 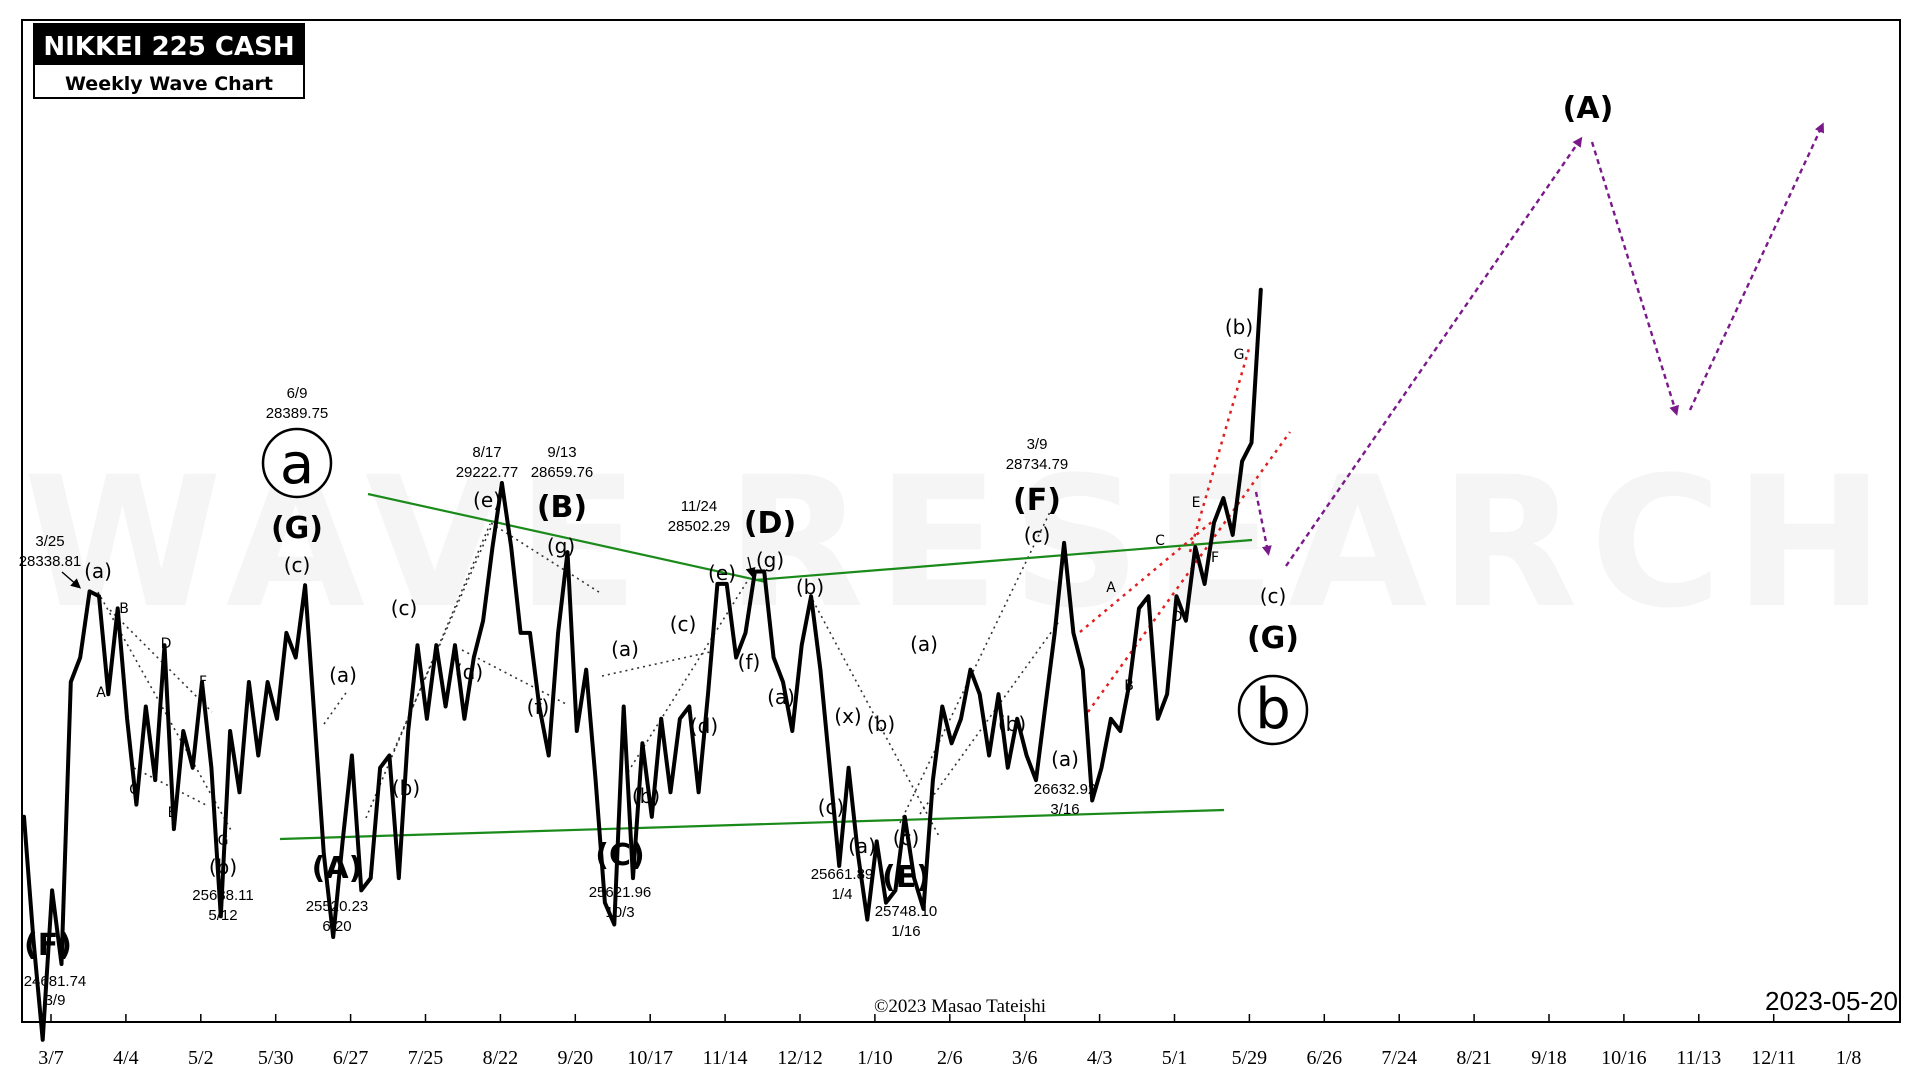 What do you see at coordinates (770, 560) in the screenshot?
I see `wave-label-g3: (g)` at bounding box center [770, 560].